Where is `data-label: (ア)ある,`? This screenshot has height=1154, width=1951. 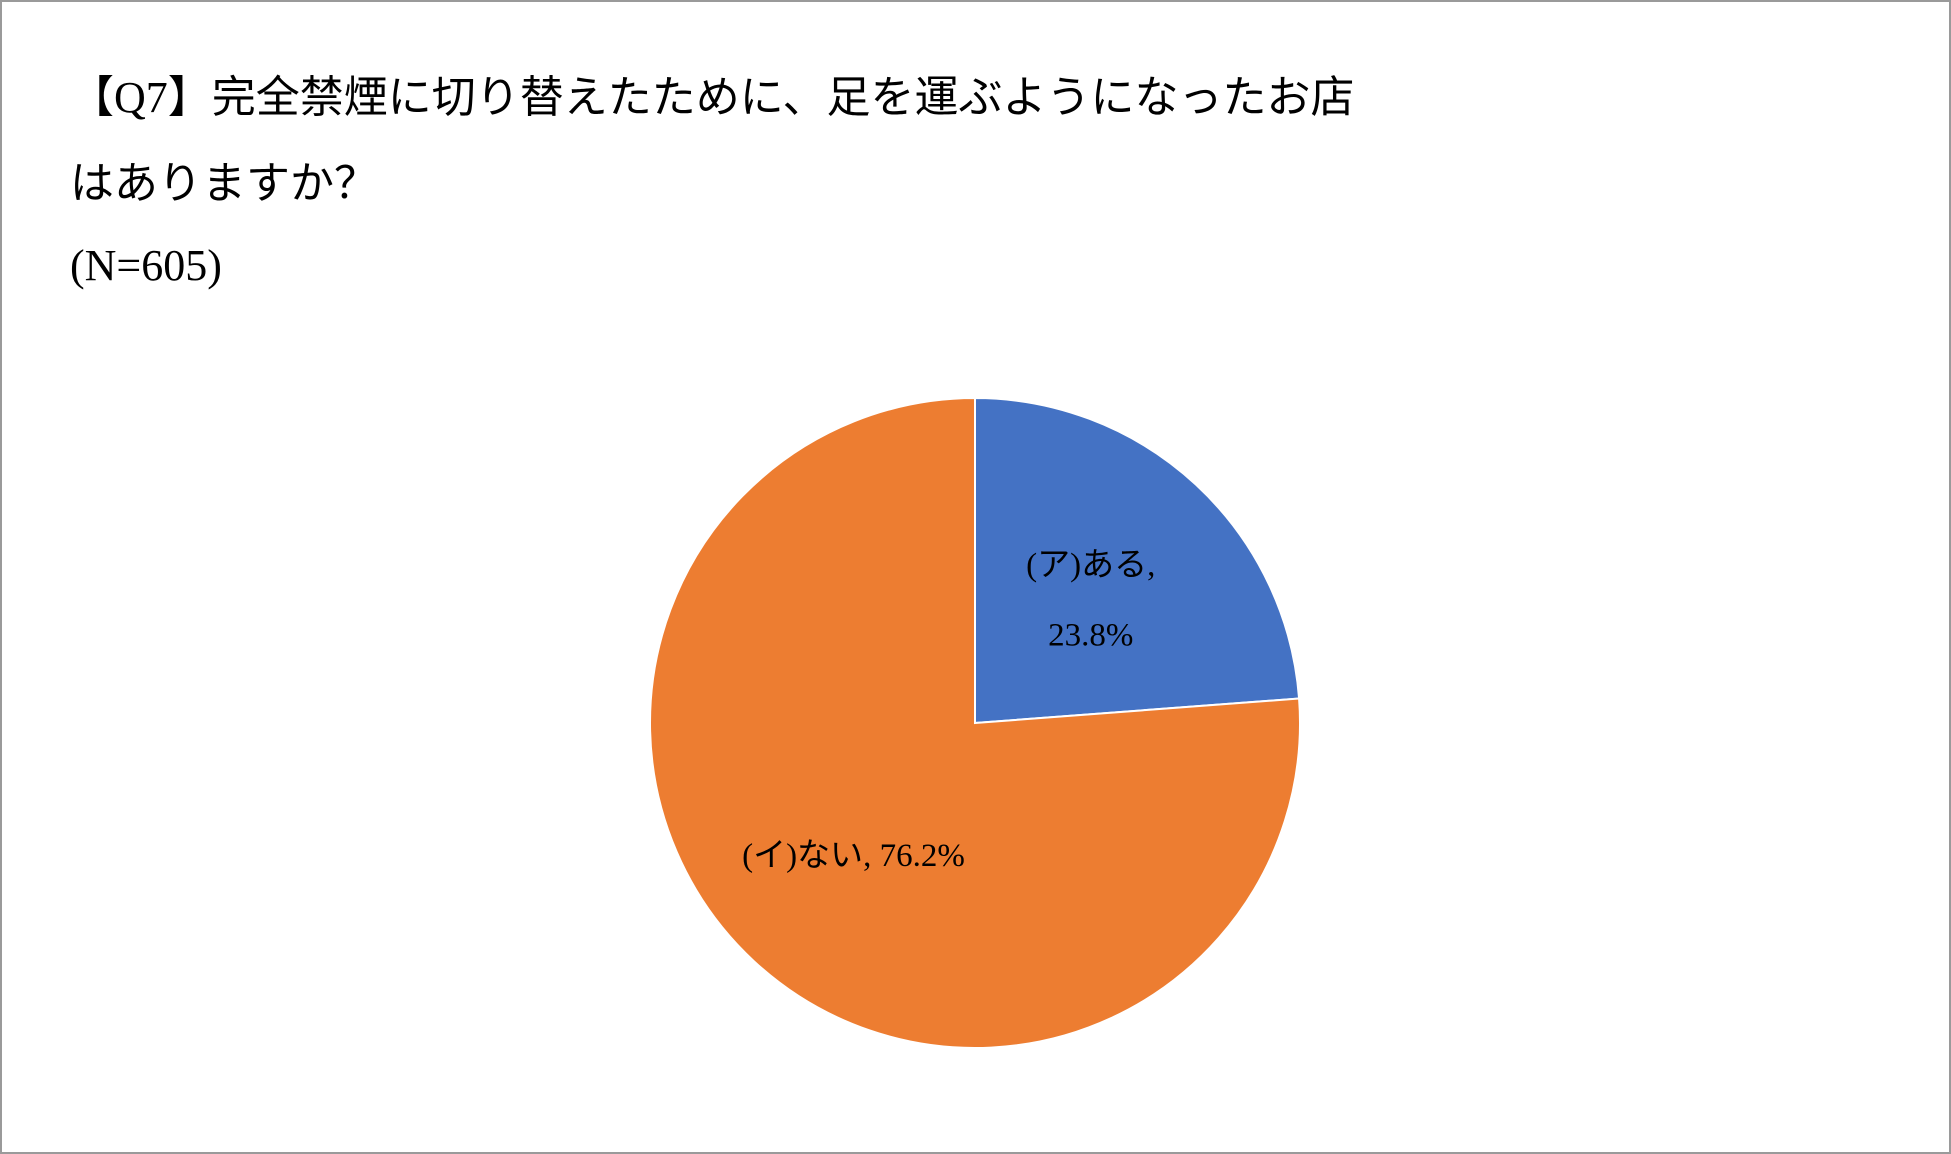 data-label: (ア)ある, is located at coordinates (1090, 565).